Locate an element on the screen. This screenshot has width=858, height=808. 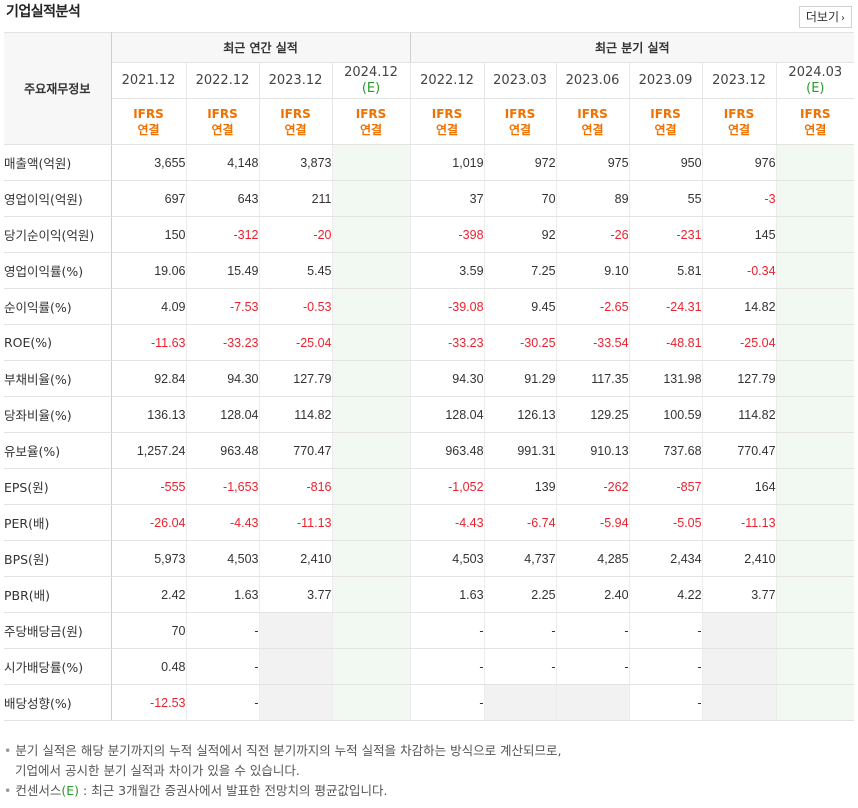
value-cell: 7.25 is located at coordinates (520, 270).